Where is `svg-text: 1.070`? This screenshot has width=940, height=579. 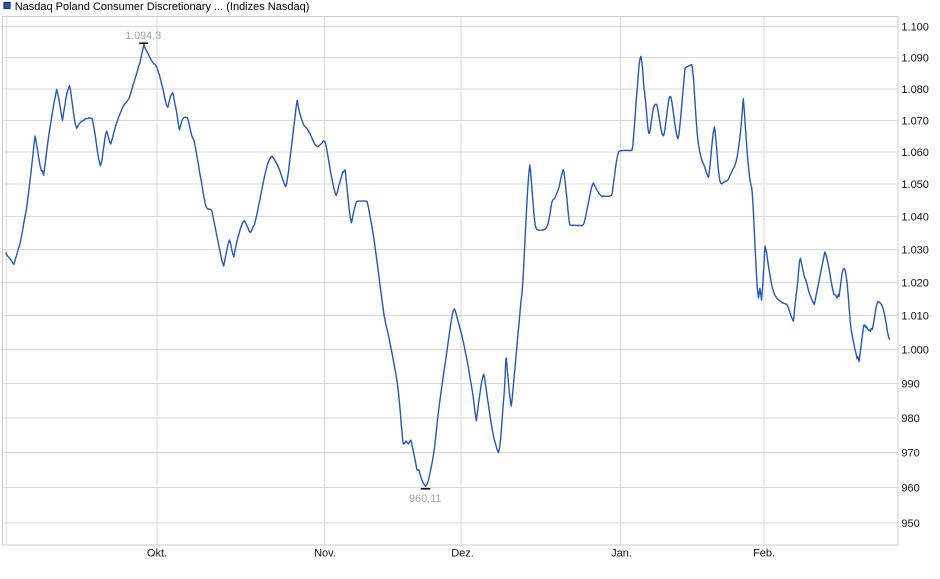
svg-text: 1.070 is located at coordinates (915, 121).